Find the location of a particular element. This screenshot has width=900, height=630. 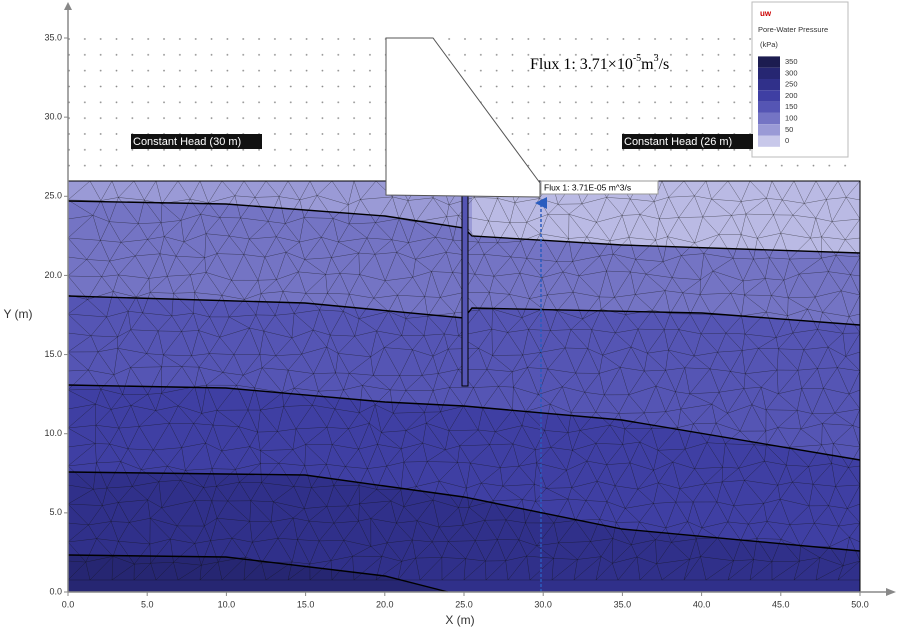

x-axis-label: X (m) is located at coordinates (459, 620).